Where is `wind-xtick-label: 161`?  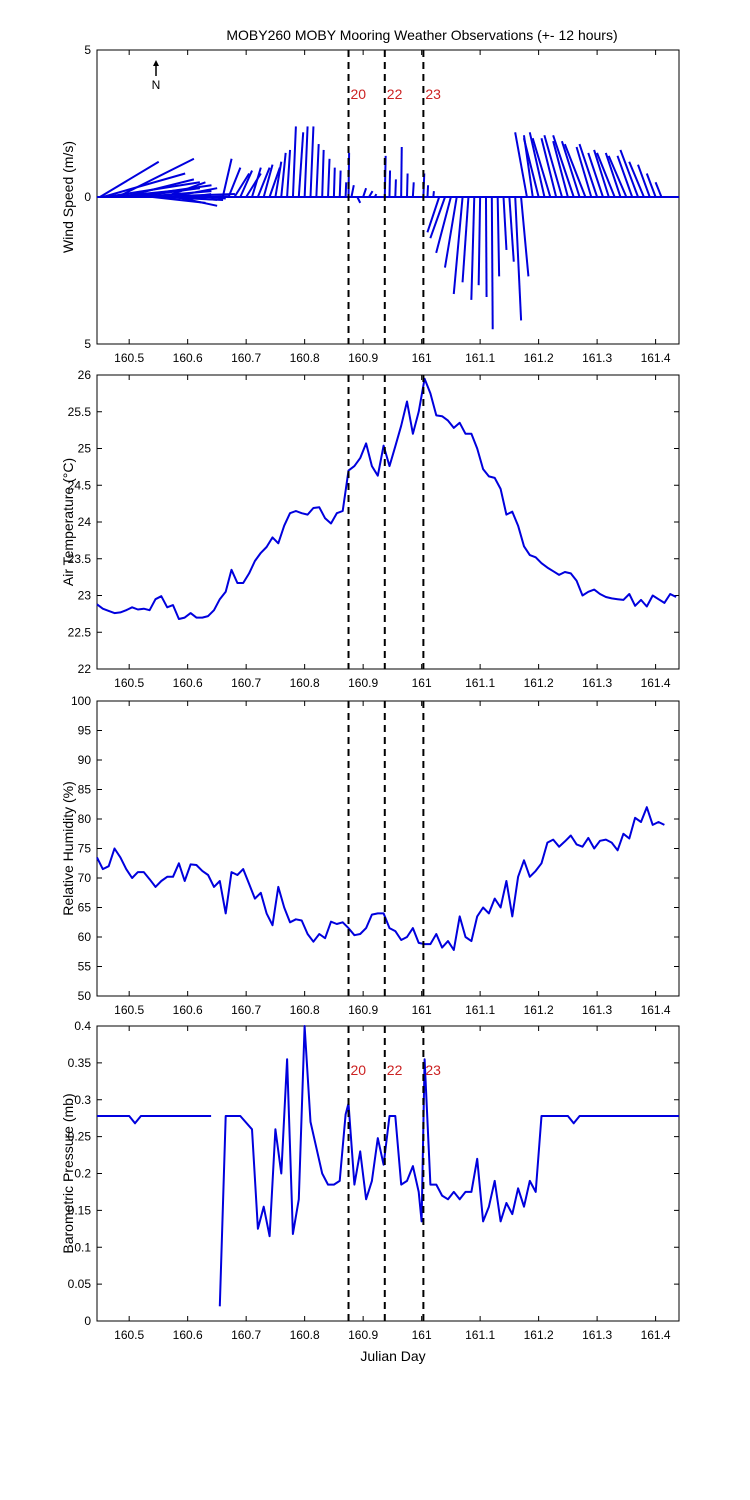 wind-xtick-label: 161 is located at coordinates (422, 358).